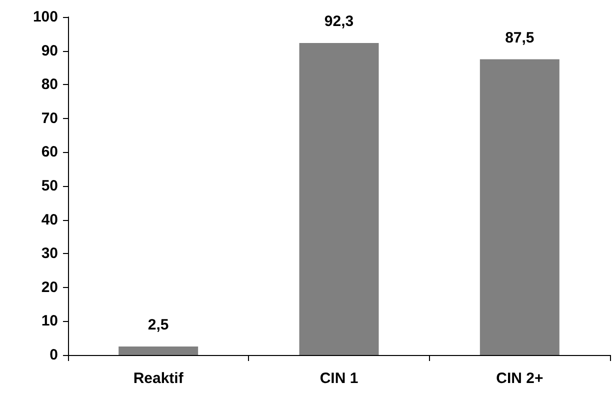 Image resolution: width=614 pixels, height=411 pixels. Describe the element at coordinates (339, 378) in the screenshot. I see `x-tick-label: CIN 1` at that location.